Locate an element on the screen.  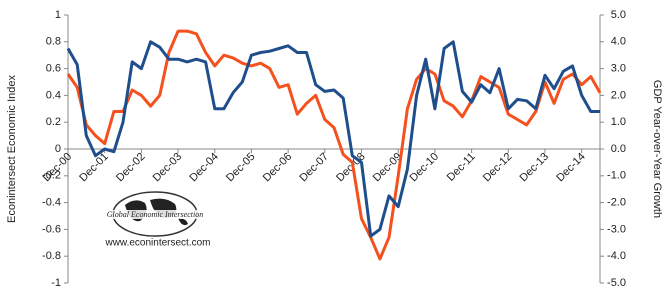
y2-tick-label: 2.0 is located at coordinates (618, 95).